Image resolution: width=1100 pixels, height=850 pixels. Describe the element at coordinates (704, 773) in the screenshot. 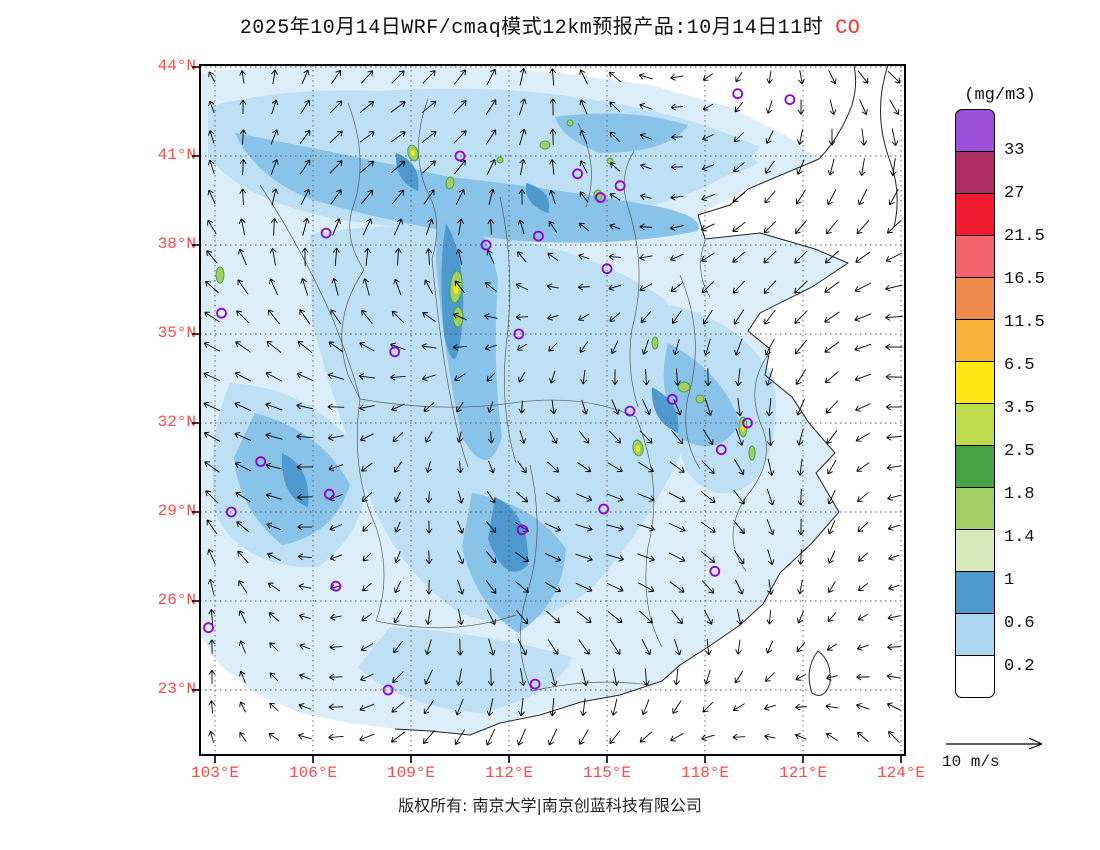

I see `lon-tick-label: 118°E` at that location.